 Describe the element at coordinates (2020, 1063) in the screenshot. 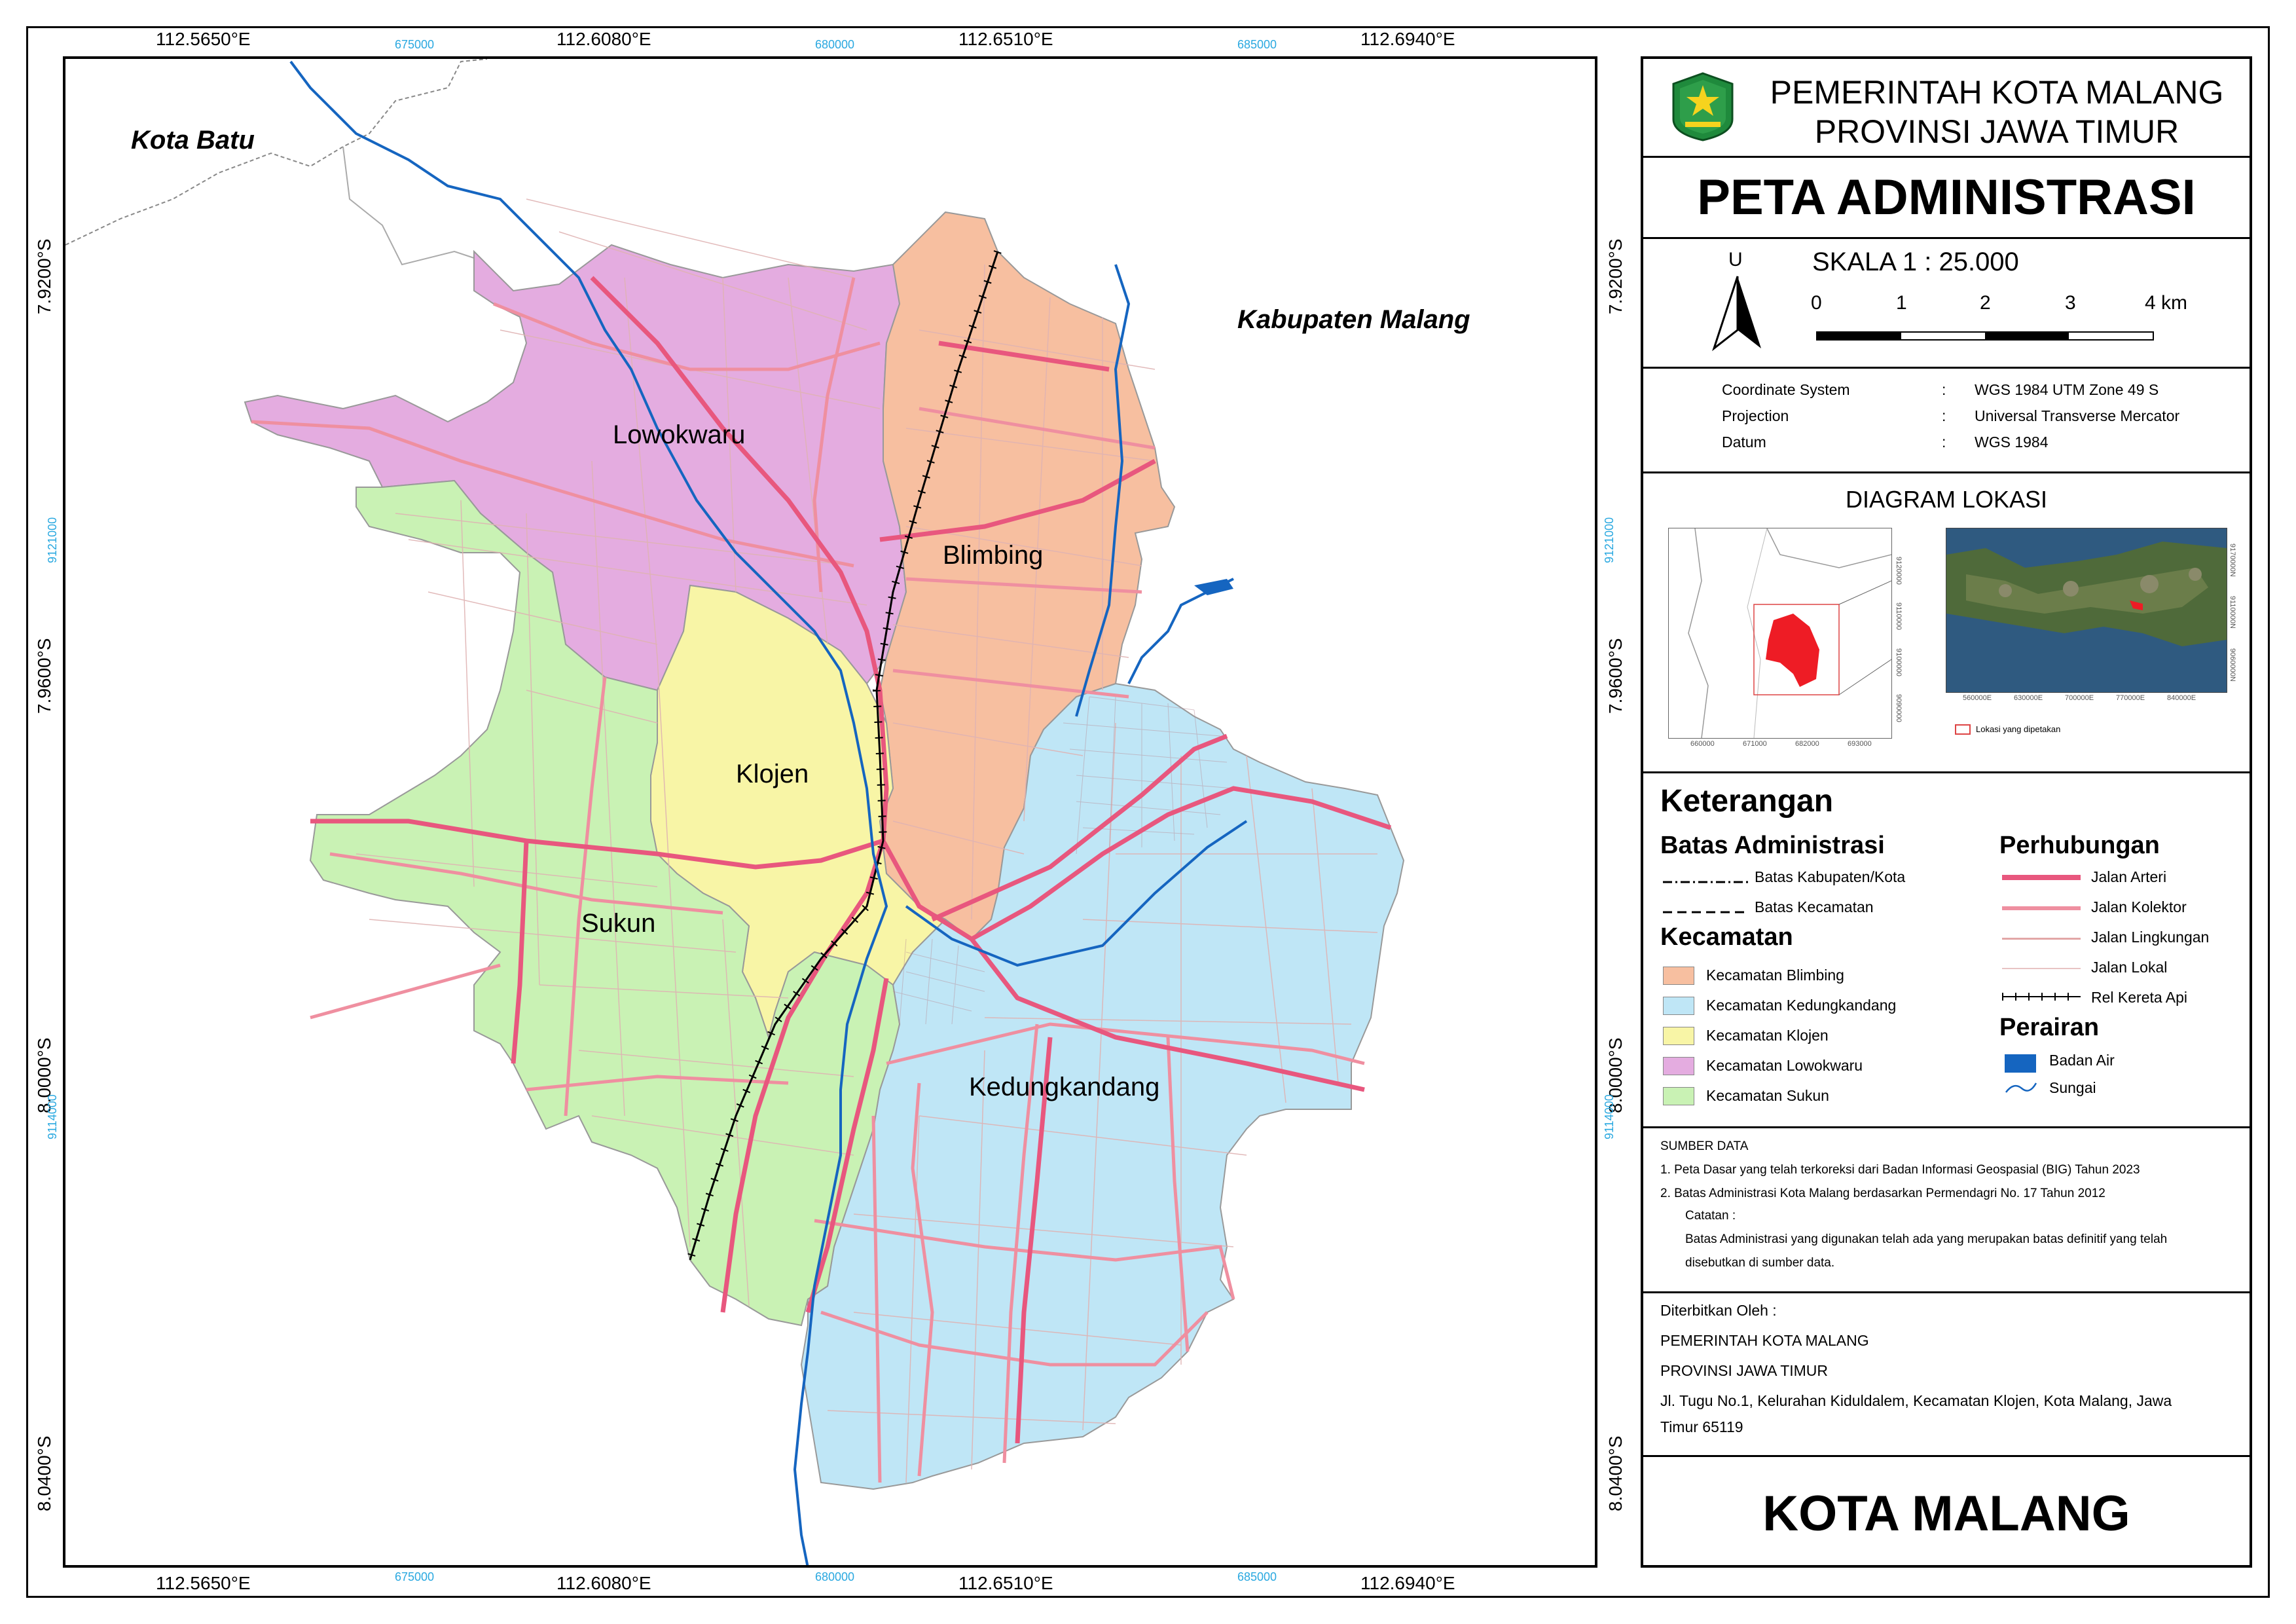

I see `water-body-swatch` at that location.